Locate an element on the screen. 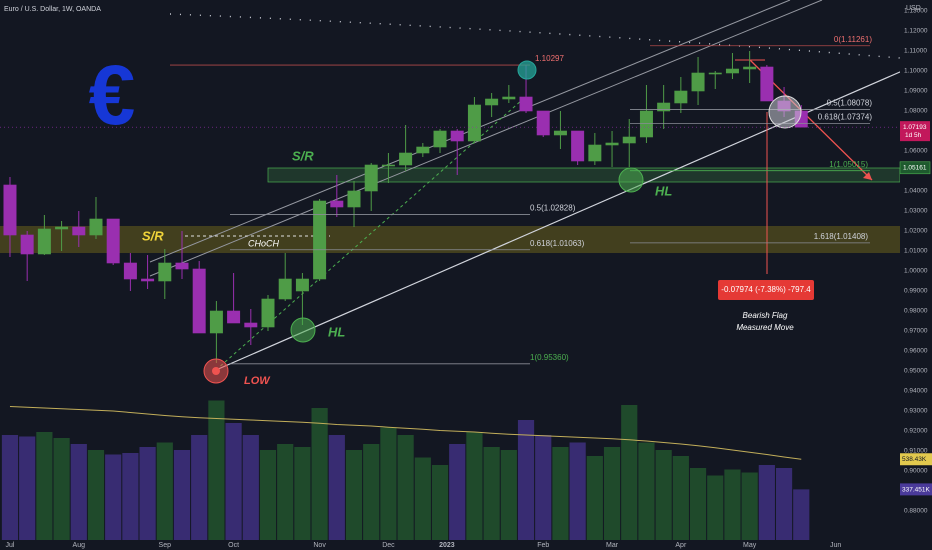 The height and width of the screenshot is (550, 932). measure-box is located at coordinates (766, 290).